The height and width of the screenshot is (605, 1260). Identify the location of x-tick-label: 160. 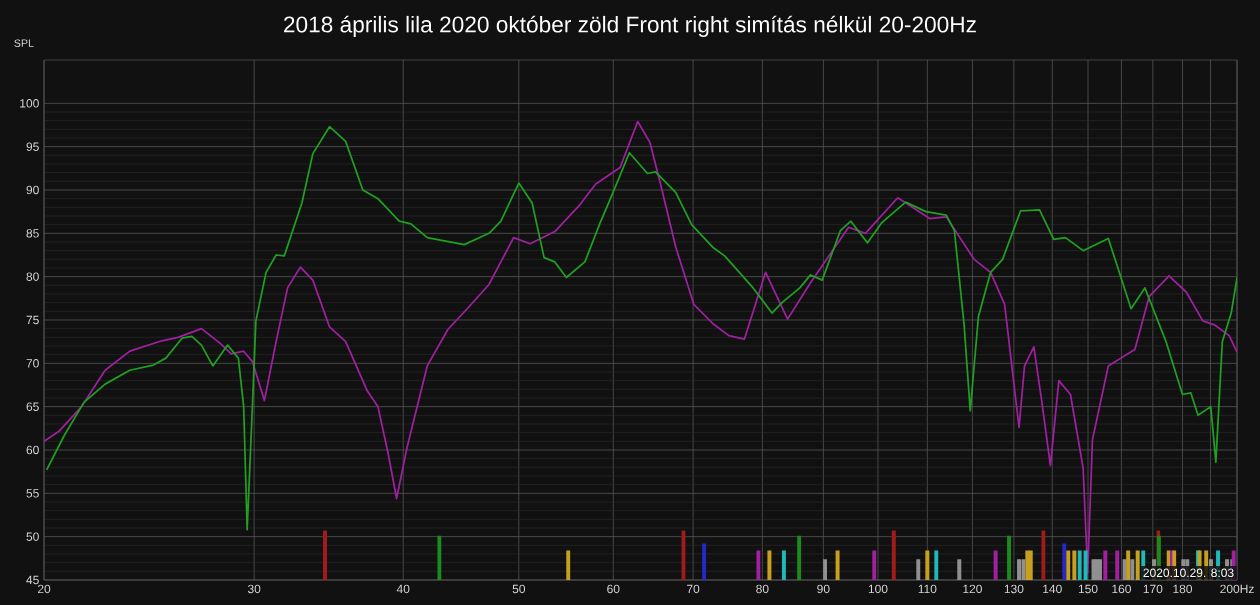
(1121, 589).